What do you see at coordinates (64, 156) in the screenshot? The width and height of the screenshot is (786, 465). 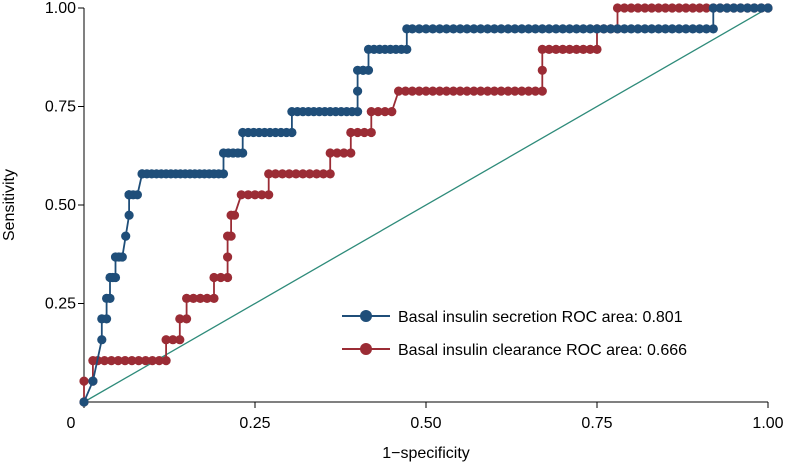 I see `y-ticks: 0.25 0.50 0.75 1.00` at bounding box center [64, 156].